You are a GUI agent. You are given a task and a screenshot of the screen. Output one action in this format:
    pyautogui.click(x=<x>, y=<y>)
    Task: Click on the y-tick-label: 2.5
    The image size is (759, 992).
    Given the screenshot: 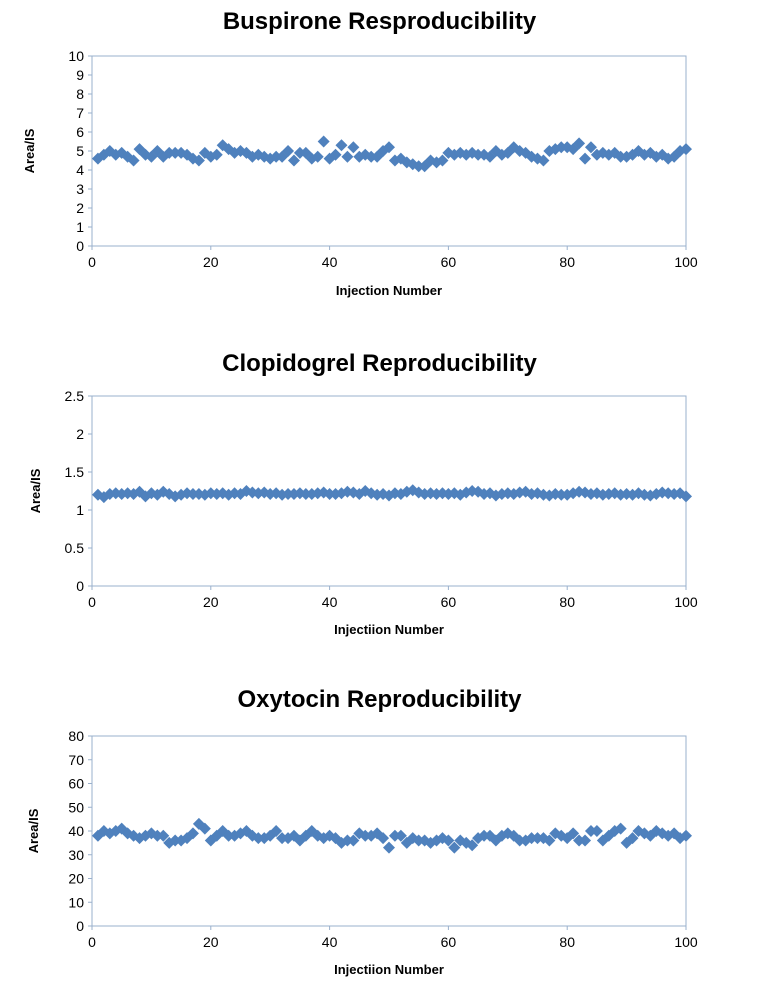 What is the action you would take?
    pyautogui.click(x=75, y=396)
    